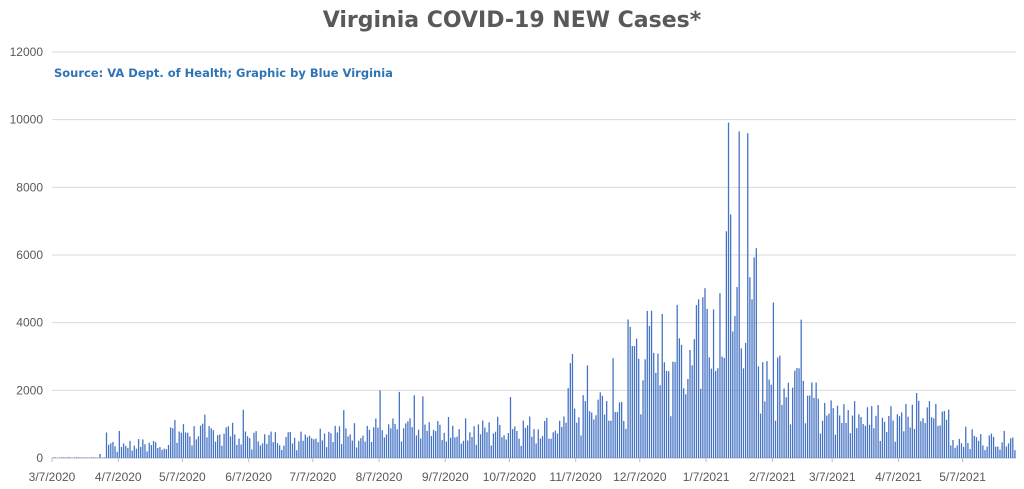 The image size is (1024, 489). Describe the element at coordinates (29, 390) in the screenshot. I see `y-tick-label: 2000` at that location.